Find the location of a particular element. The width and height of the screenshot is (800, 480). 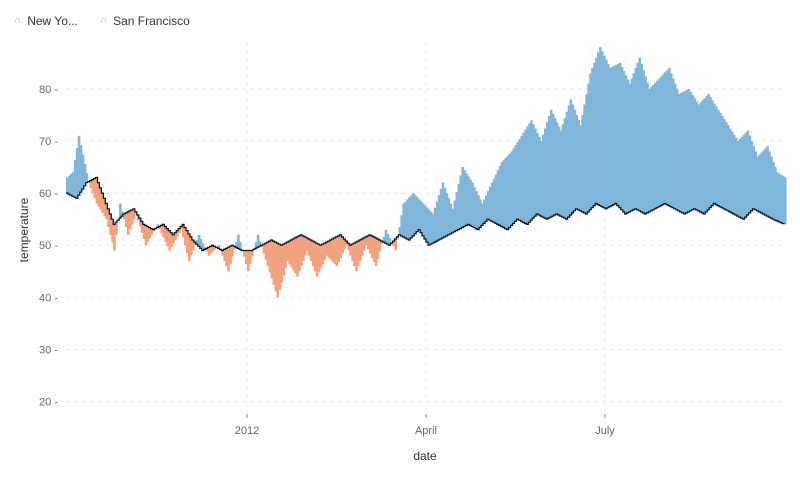

legend: ∩ New Yo... ∩ San Francisco is located at coordinates (102, 21).